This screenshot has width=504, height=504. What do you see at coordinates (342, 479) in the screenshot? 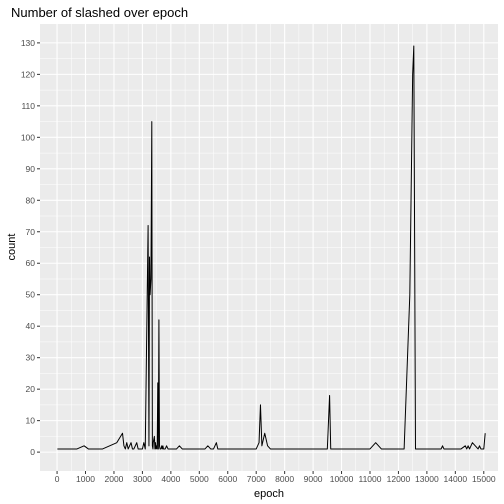
I see `x-tick-label: 10000` at bounding box center [342, 479].